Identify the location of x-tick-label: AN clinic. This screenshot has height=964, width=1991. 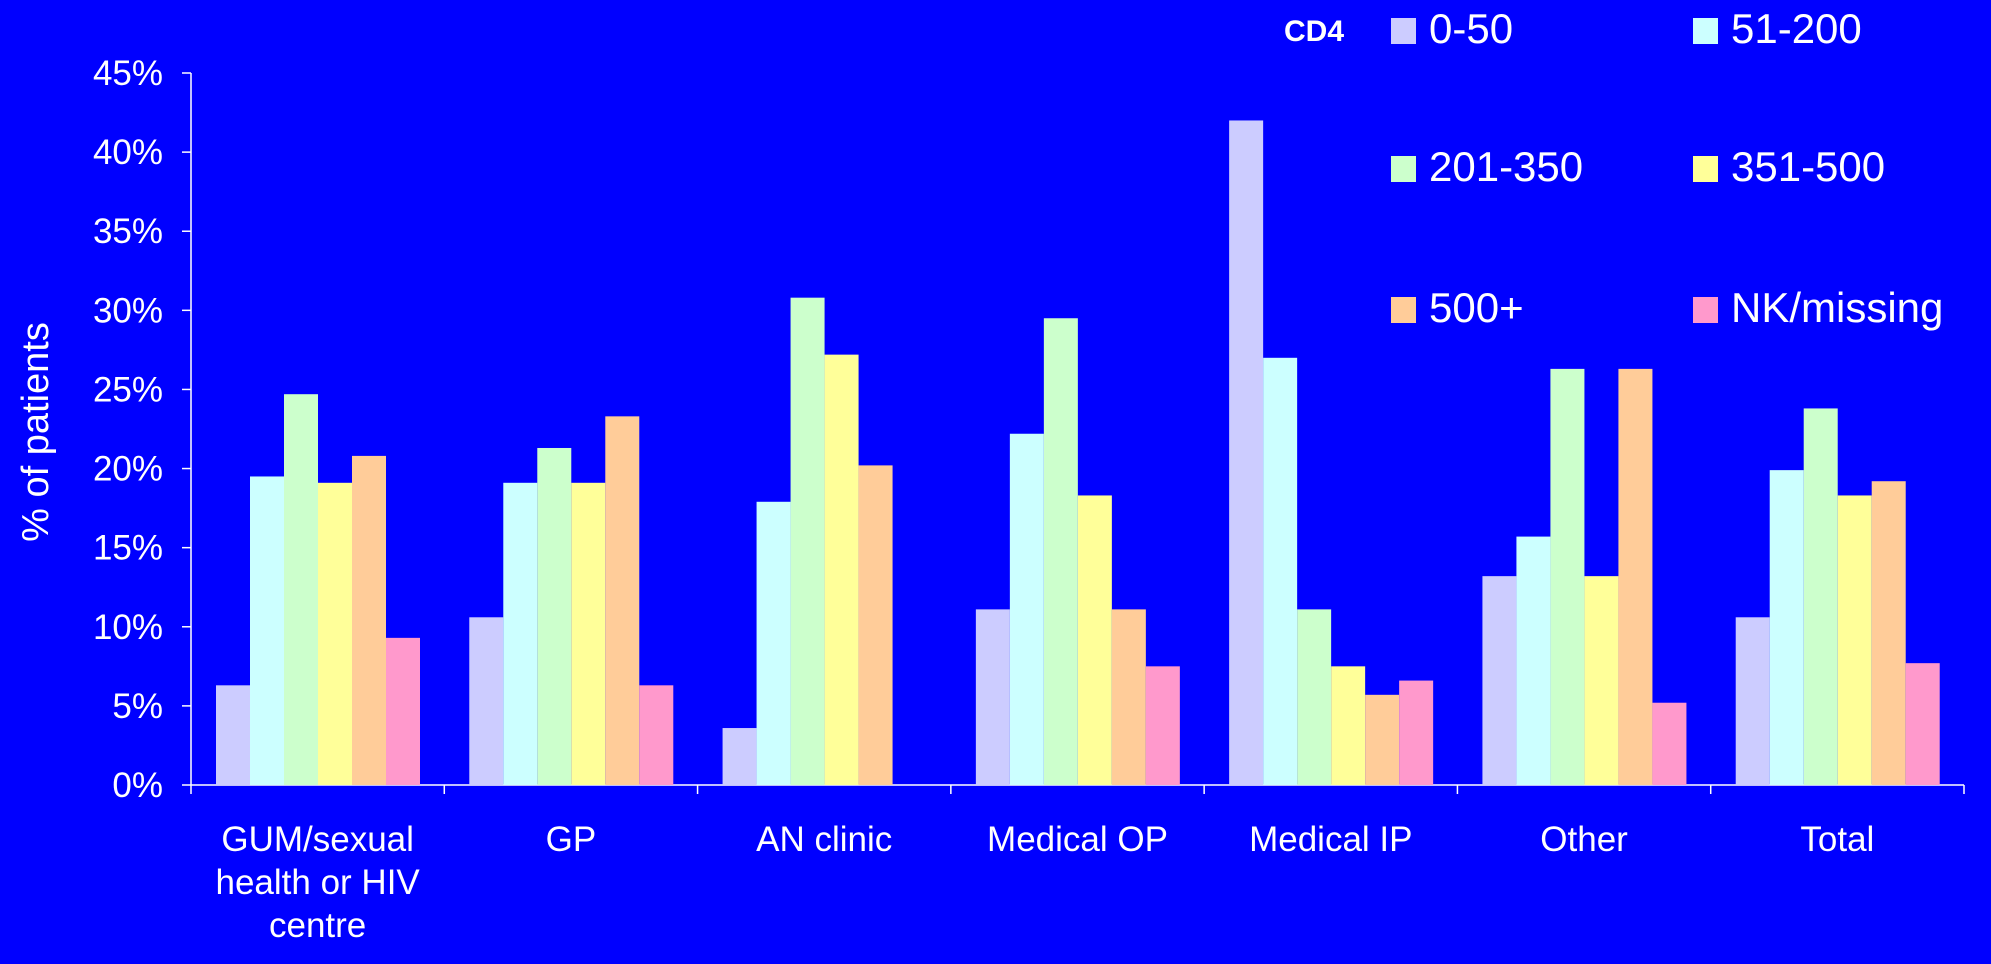
(824, 839).